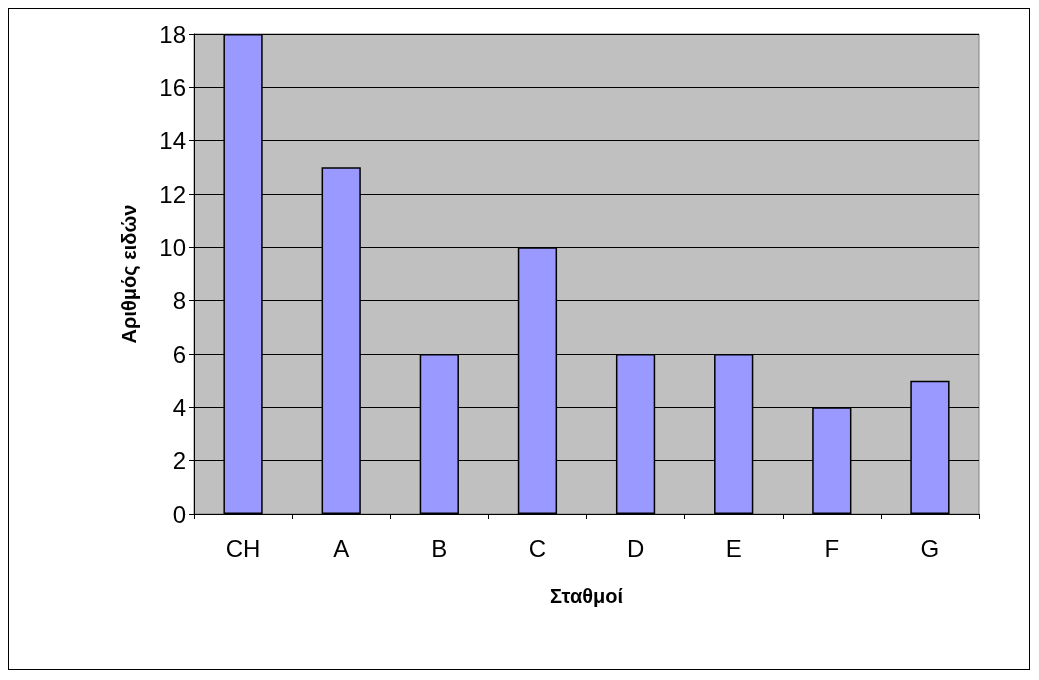 The height and width of the screenshot is (680, 1039). What do you see at coordinates (586, 596) in the screenshot?
I see `x-axis-title: Σταθμοί` at bounding box center [586, 596].